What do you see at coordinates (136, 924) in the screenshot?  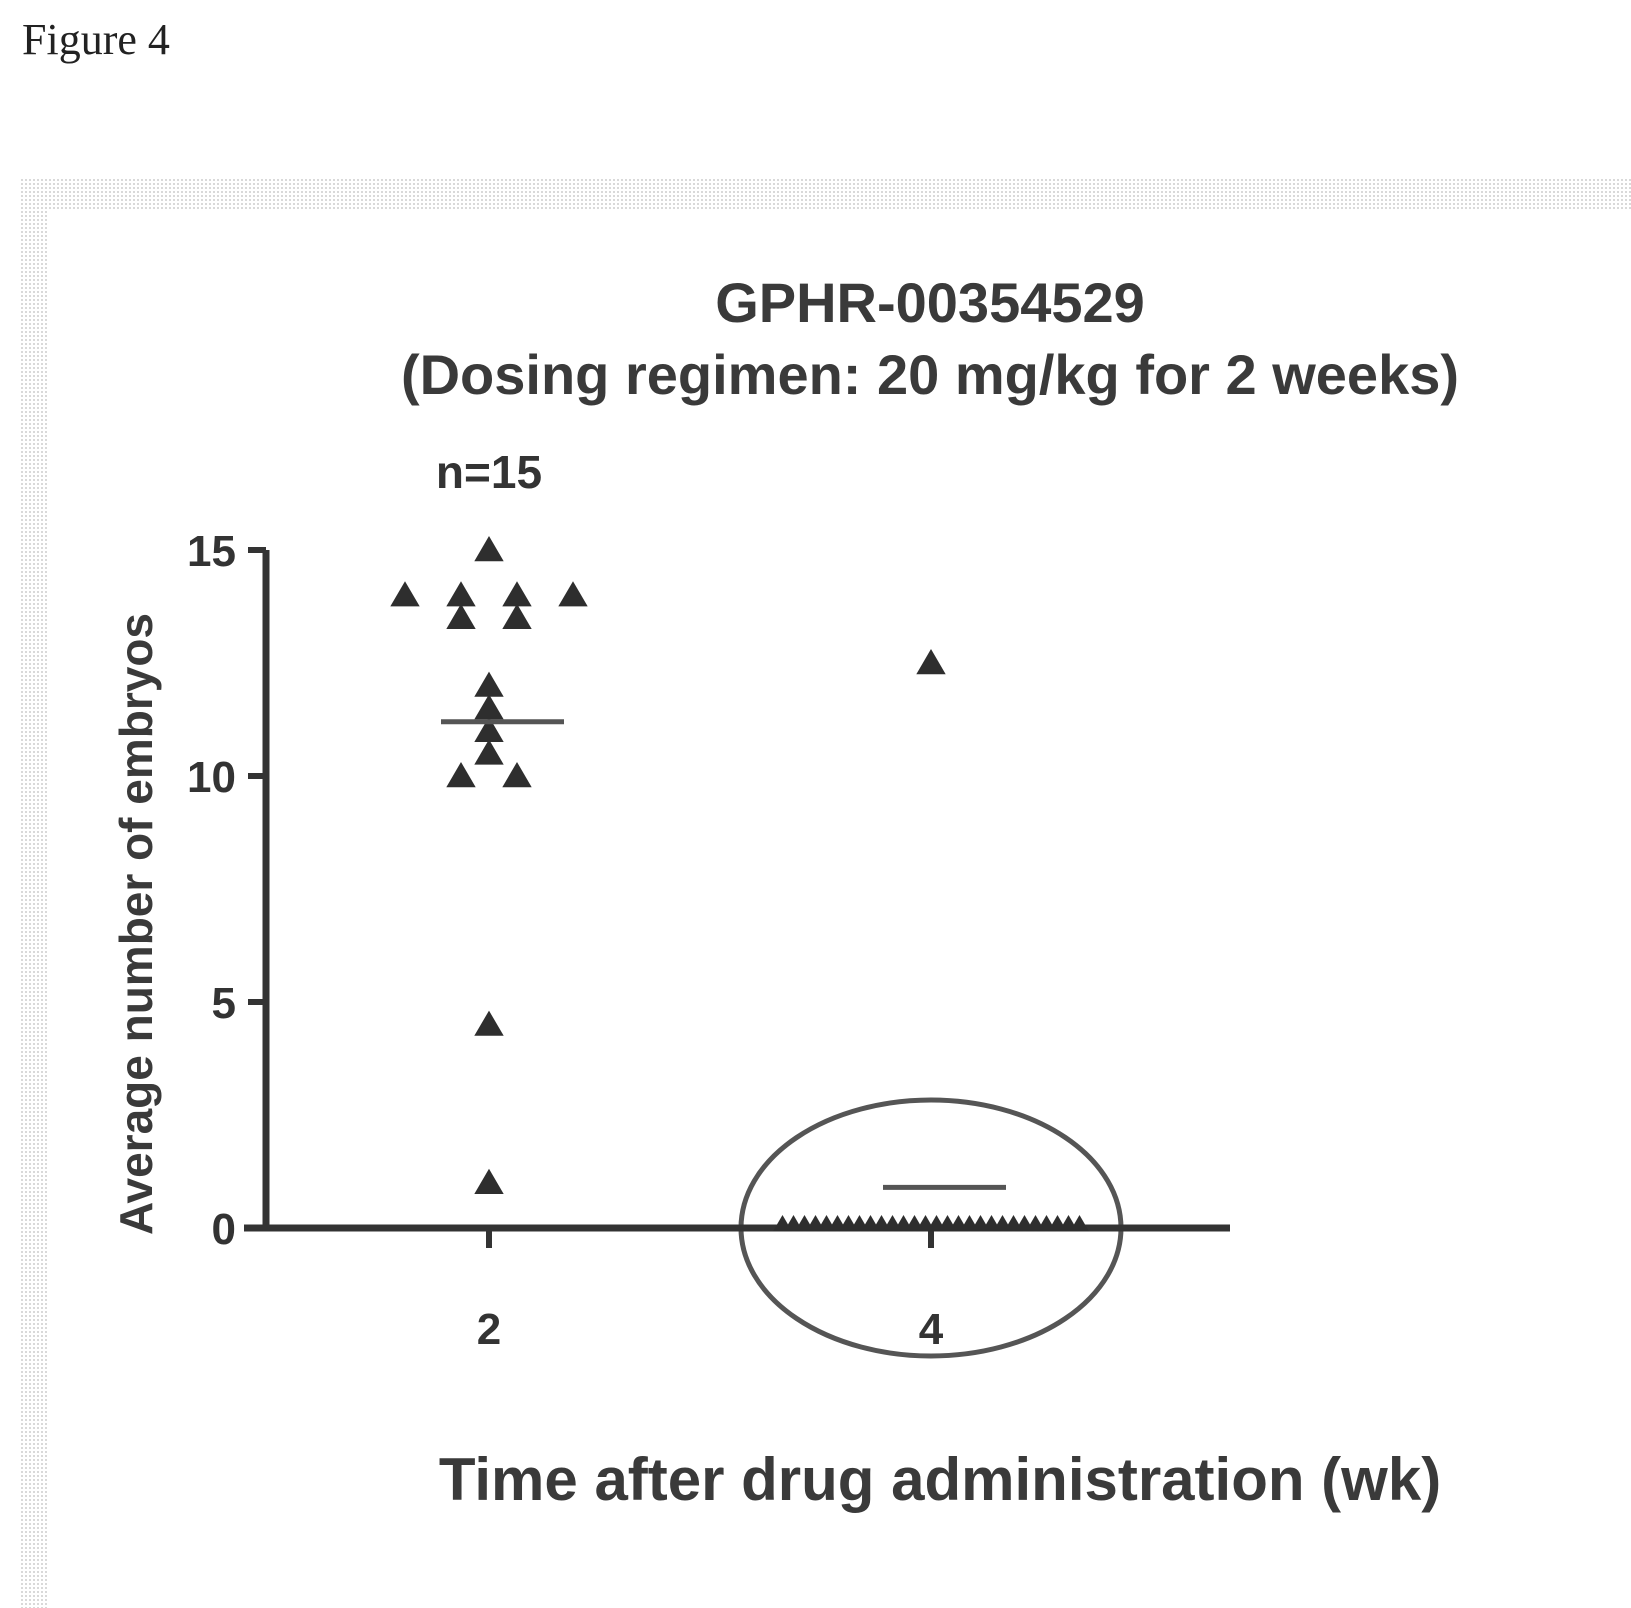 I see `y-axis-label: Average number of embryos` at bounding box center [136, 924].